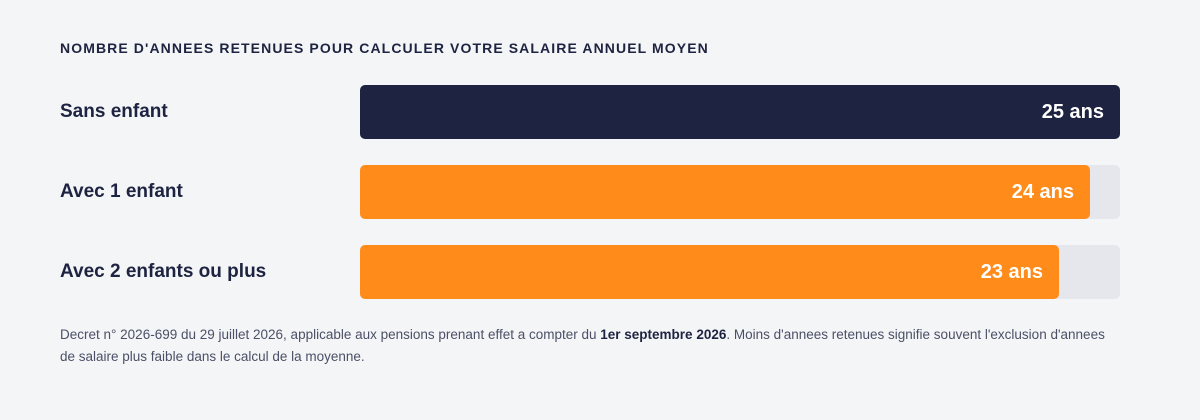  I want to click on bar-track: 23 ans, so click(740, 272).